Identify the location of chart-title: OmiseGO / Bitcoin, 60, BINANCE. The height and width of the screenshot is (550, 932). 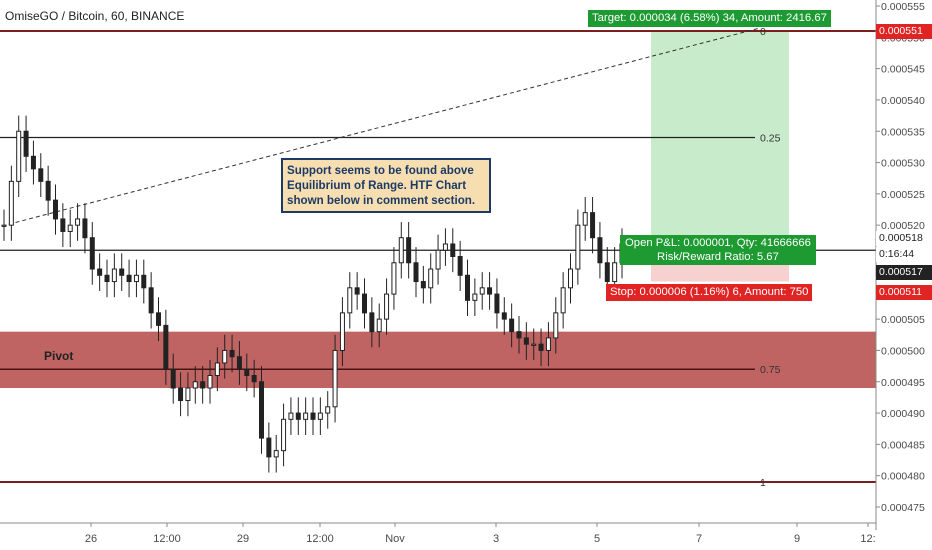
(95, 16).